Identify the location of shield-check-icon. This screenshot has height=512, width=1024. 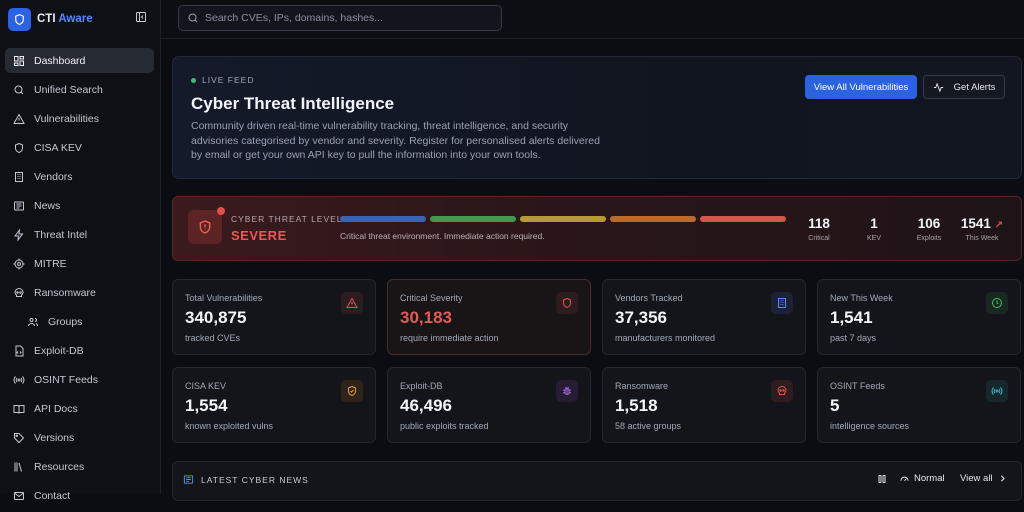
(352, 391).